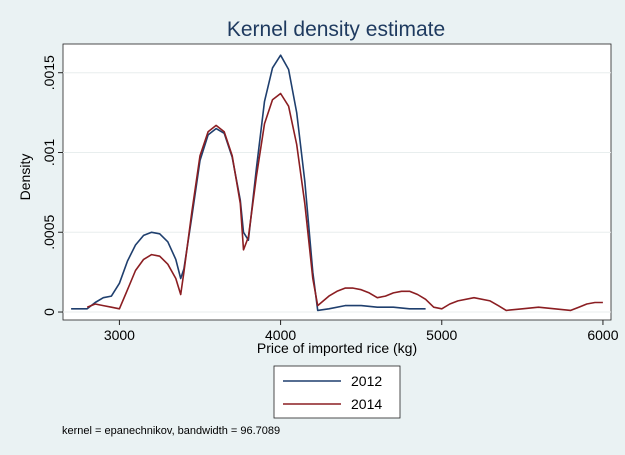  What do you see at coordinates (337, 348) in the screenshot?
I see `x-axis-label: Price of imported rice (kg)` at bounding box center [337, 348].